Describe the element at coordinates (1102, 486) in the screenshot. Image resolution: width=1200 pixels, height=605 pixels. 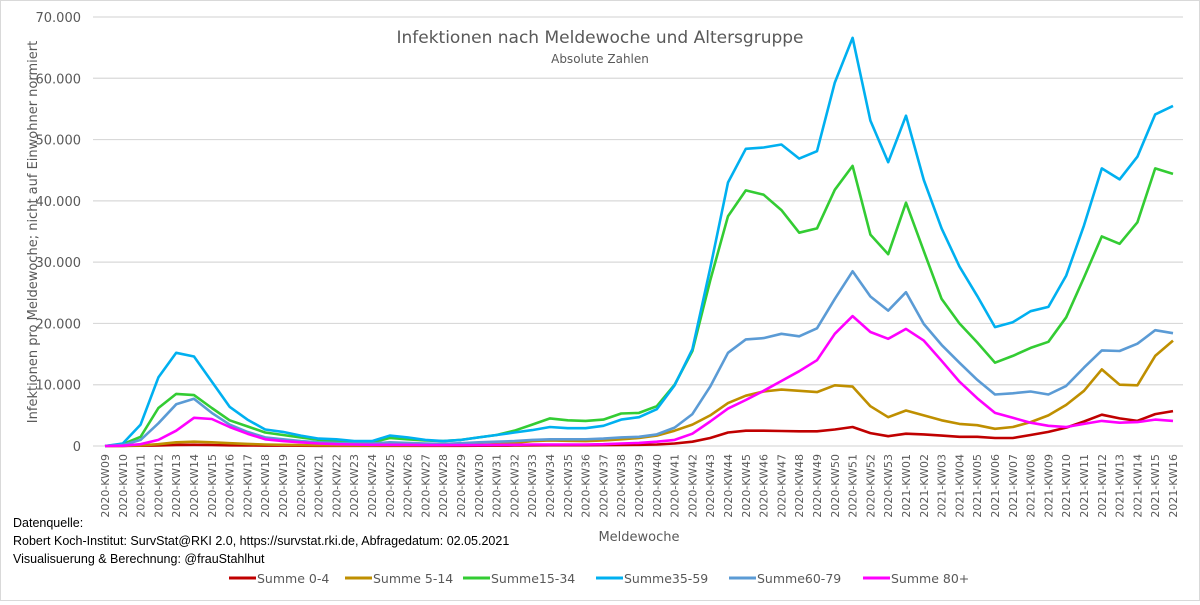
I see `x-tick-label: 2021-KW12` at that location.